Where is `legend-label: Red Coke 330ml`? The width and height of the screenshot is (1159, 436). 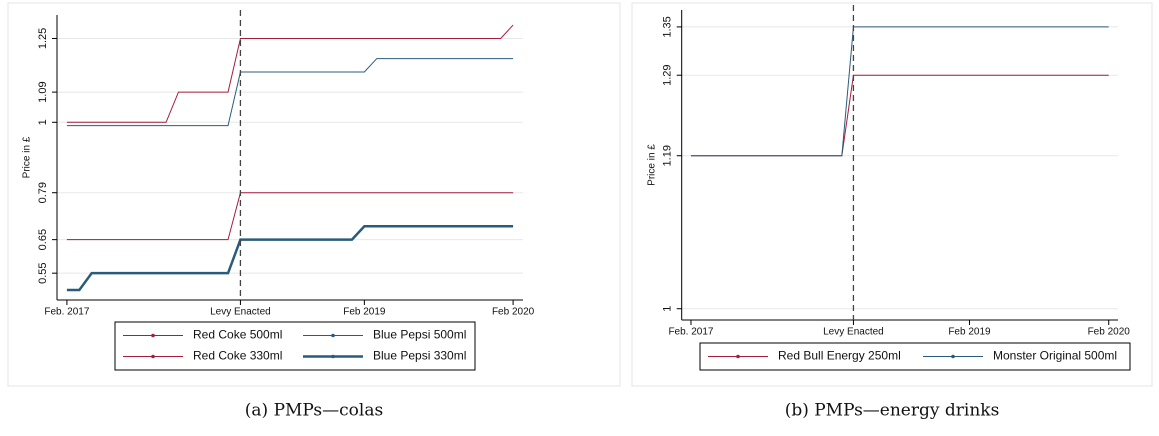
legend-label: Red Coke 330ml is located at coordinates (237, 356).